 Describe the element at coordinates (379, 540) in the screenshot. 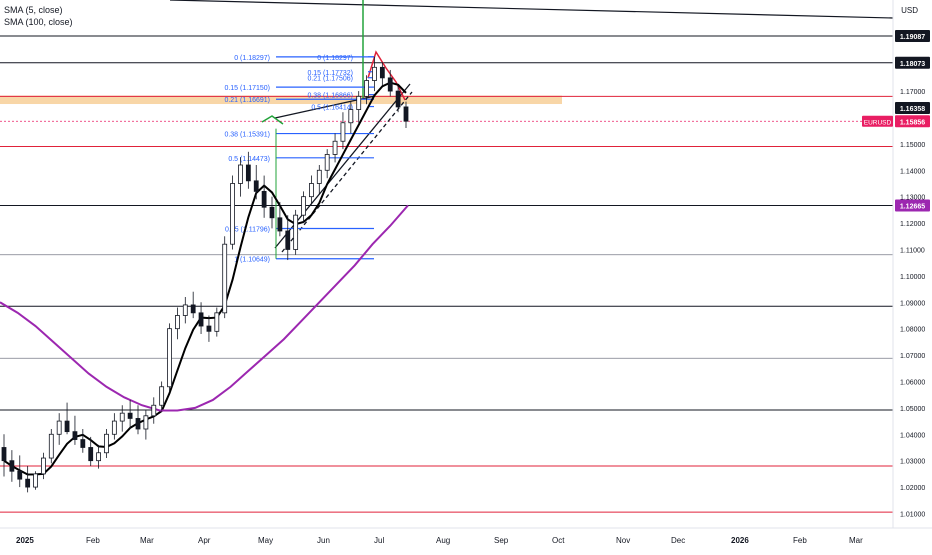

I see `x-axis-tick-label: Jul` at that location.